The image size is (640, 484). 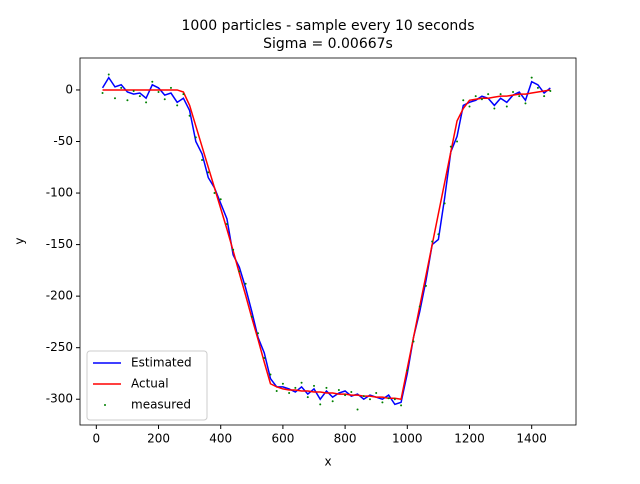 I want to click on y-tick-label: -50, so click(x=63, y=141).